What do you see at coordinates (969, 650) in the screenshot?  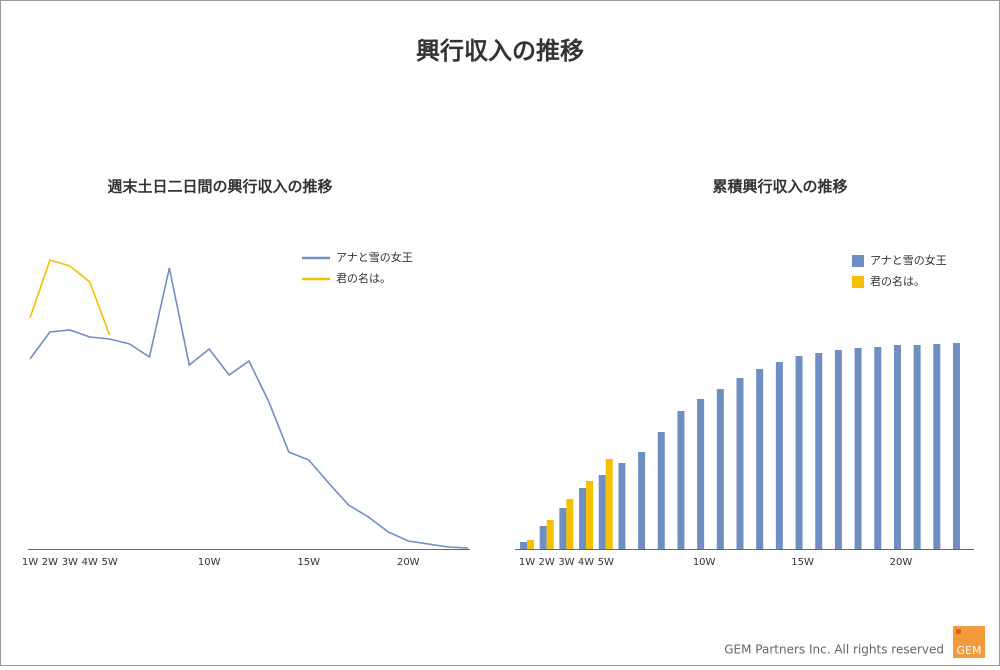 I see `logo-text: GEM` at bounding box center [969, 650].